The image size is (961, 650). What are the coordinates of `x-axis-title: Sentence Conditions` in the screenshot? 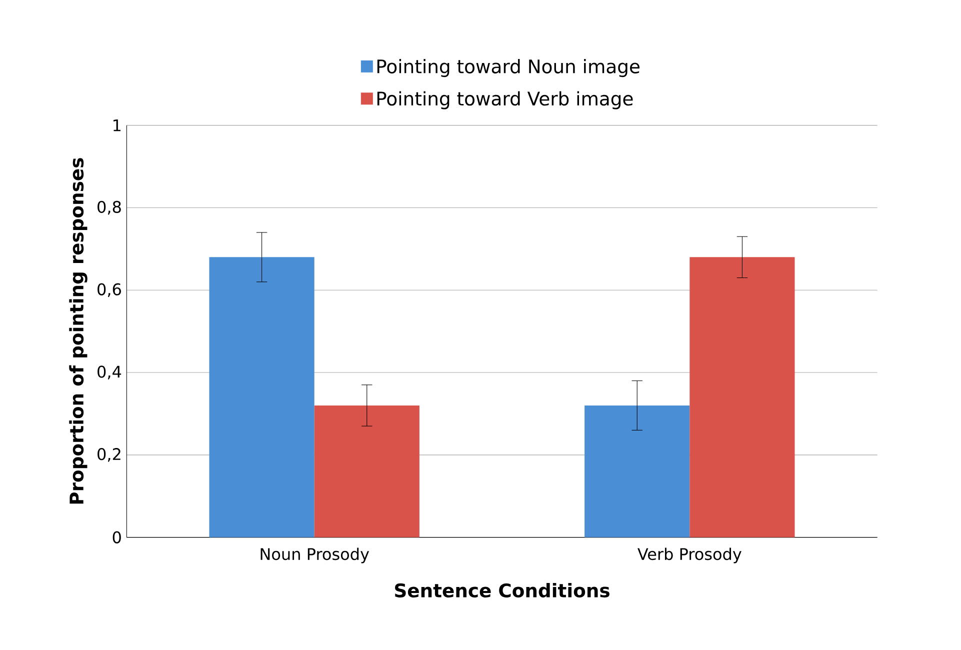 It's located at (502, 590).